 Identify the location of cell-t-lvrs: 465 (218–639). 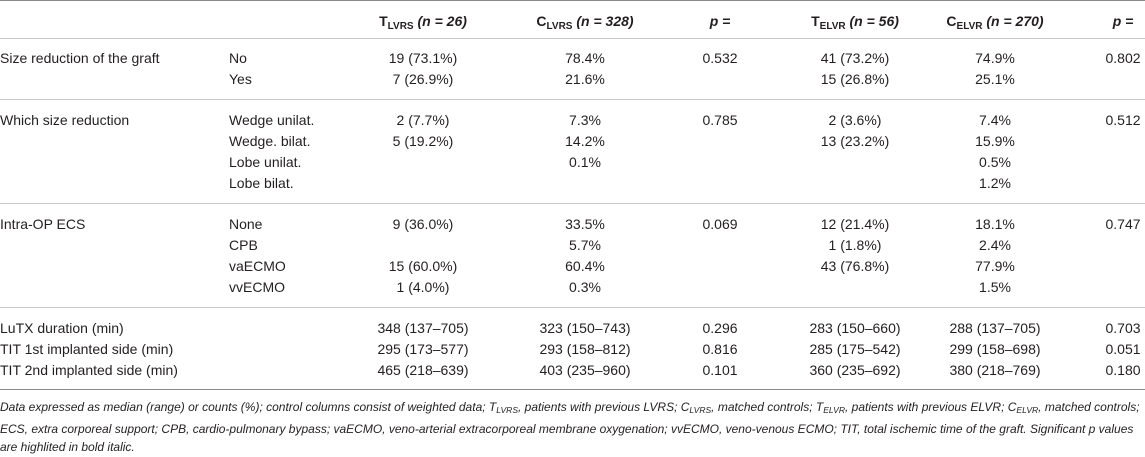
(423, 370).